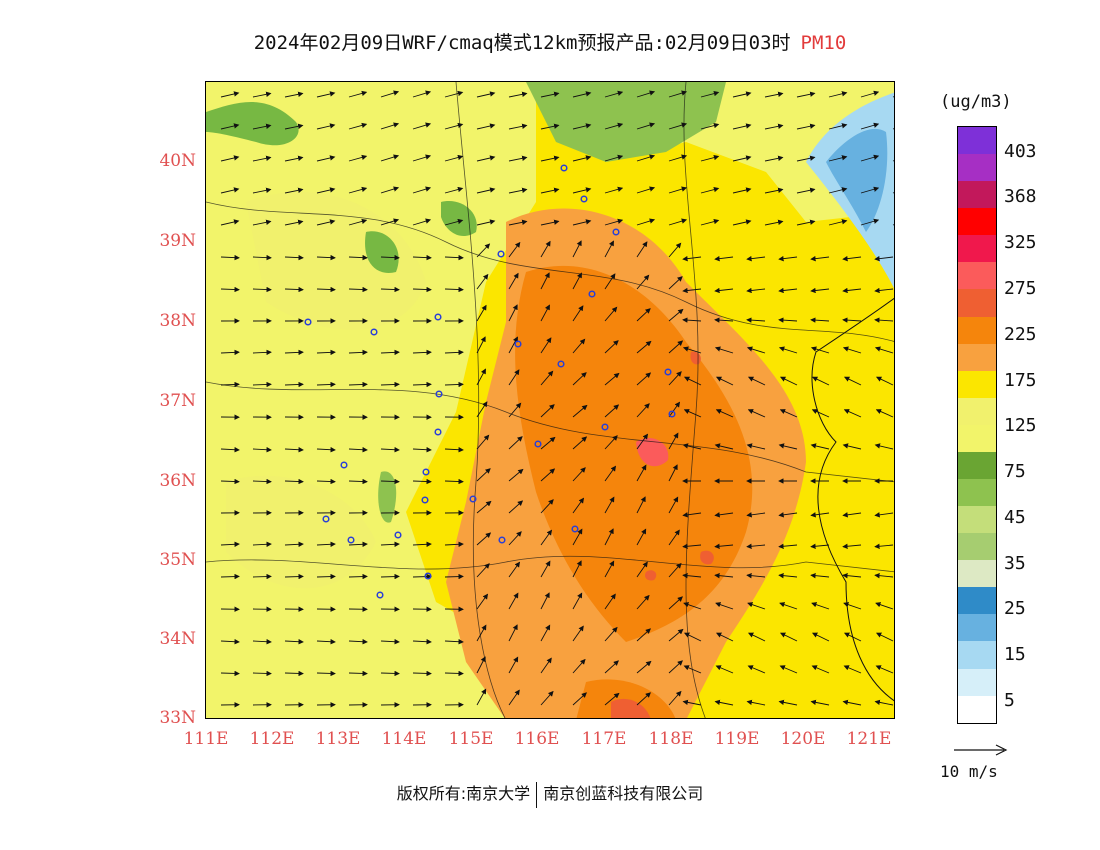 The width and height of the screenshot is (1100, 850). What do you see at coordinates (1020, 380) in the screenshot?
I see `legend-label-175: 175` at bounding box center [1020, 380].